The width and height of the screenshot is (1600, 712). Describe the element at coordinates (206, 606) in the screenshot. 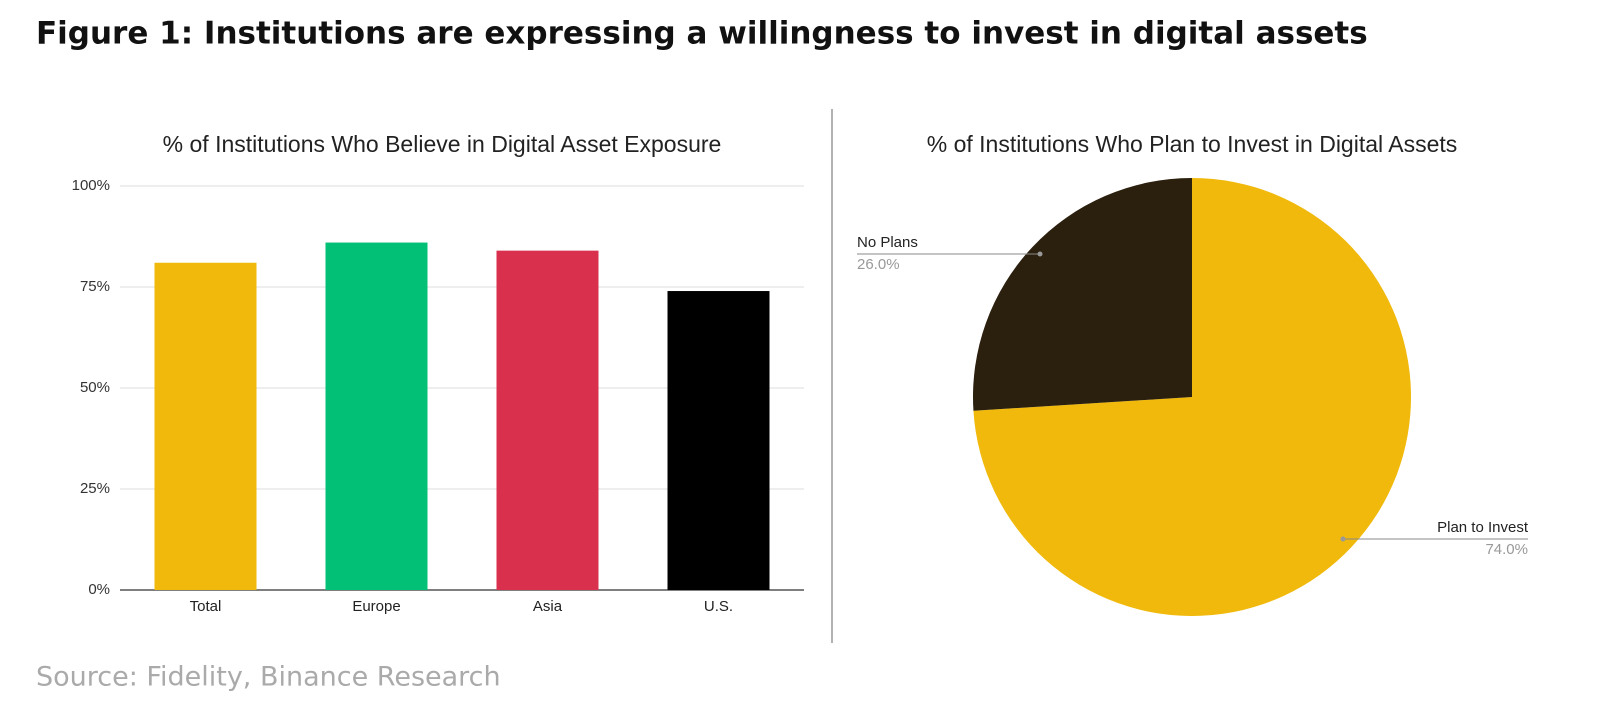

I see `x-tick-label: Total` at that location.